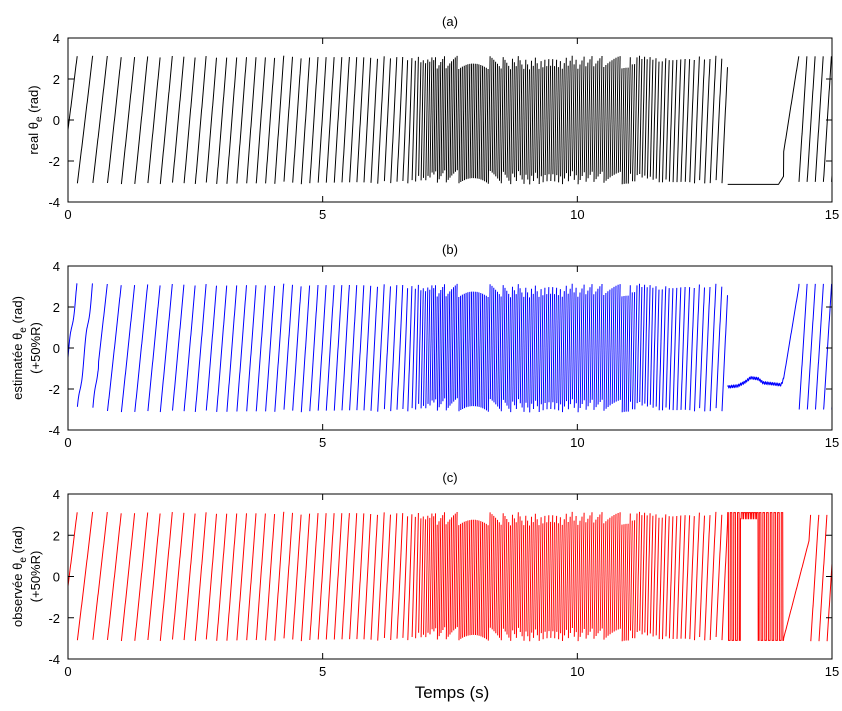  I want to click on y-axis-label: estimatée θe (rad), so click(19, 348).